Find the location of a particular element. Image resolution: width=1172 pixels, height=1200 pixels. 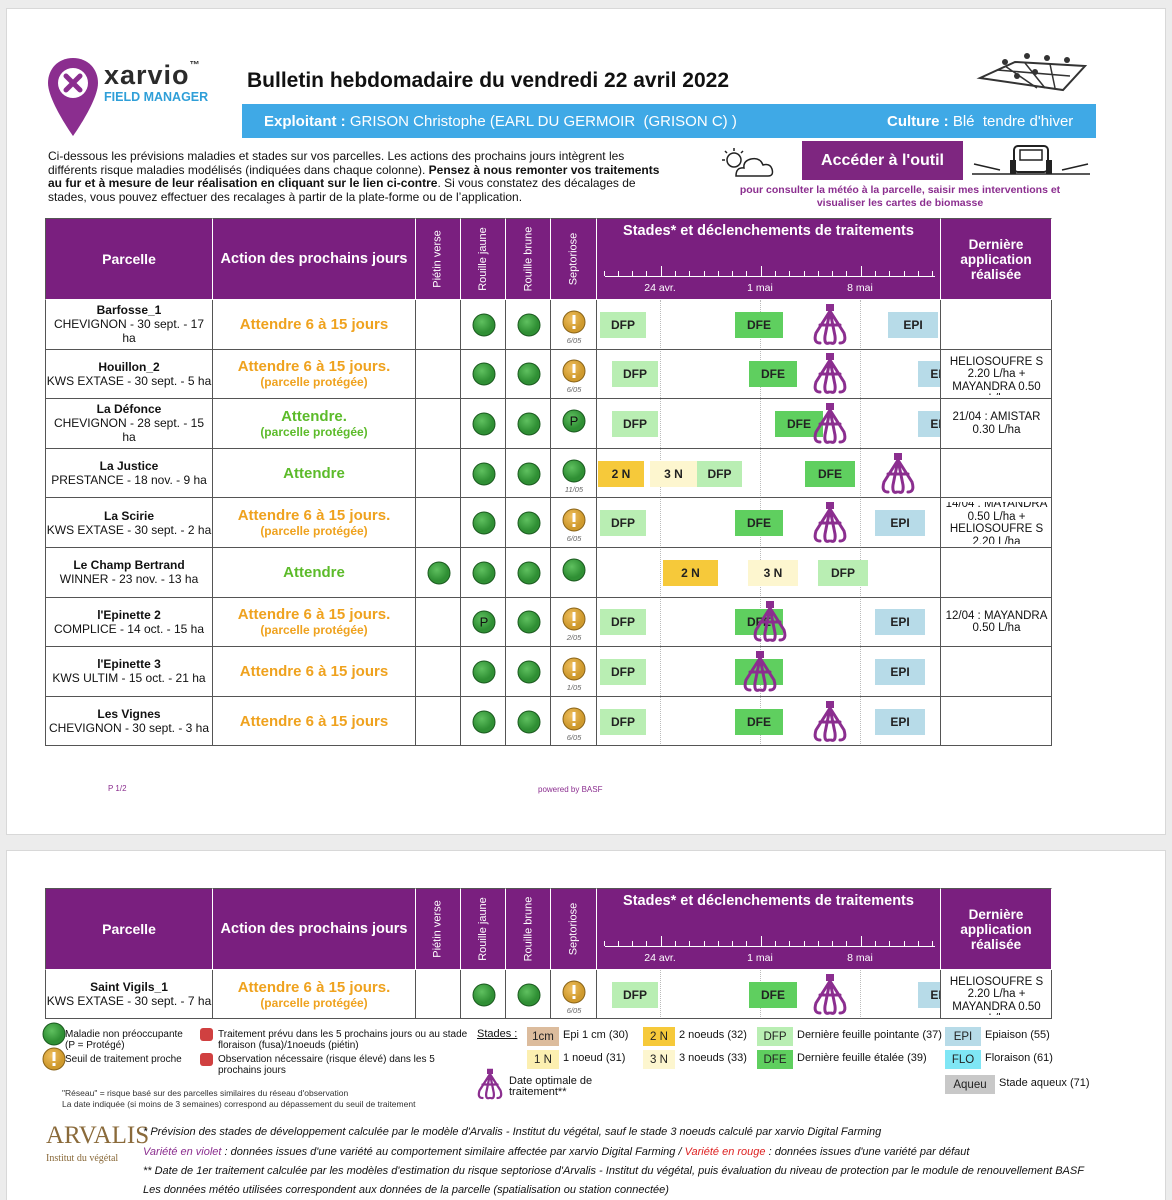

farmer-label: Exploitant : is located at coordinates (305, 121).